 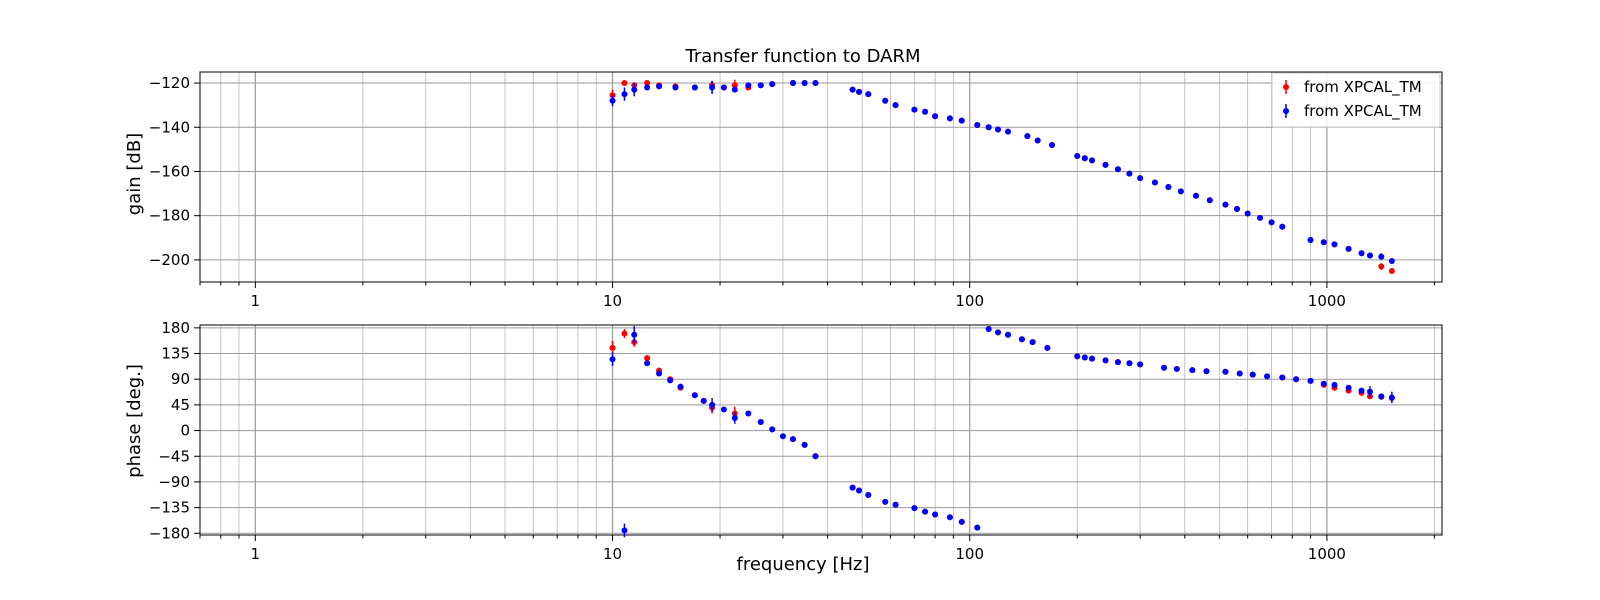 I want to click on y-tick-label: −120, so click(x=169, y=83).